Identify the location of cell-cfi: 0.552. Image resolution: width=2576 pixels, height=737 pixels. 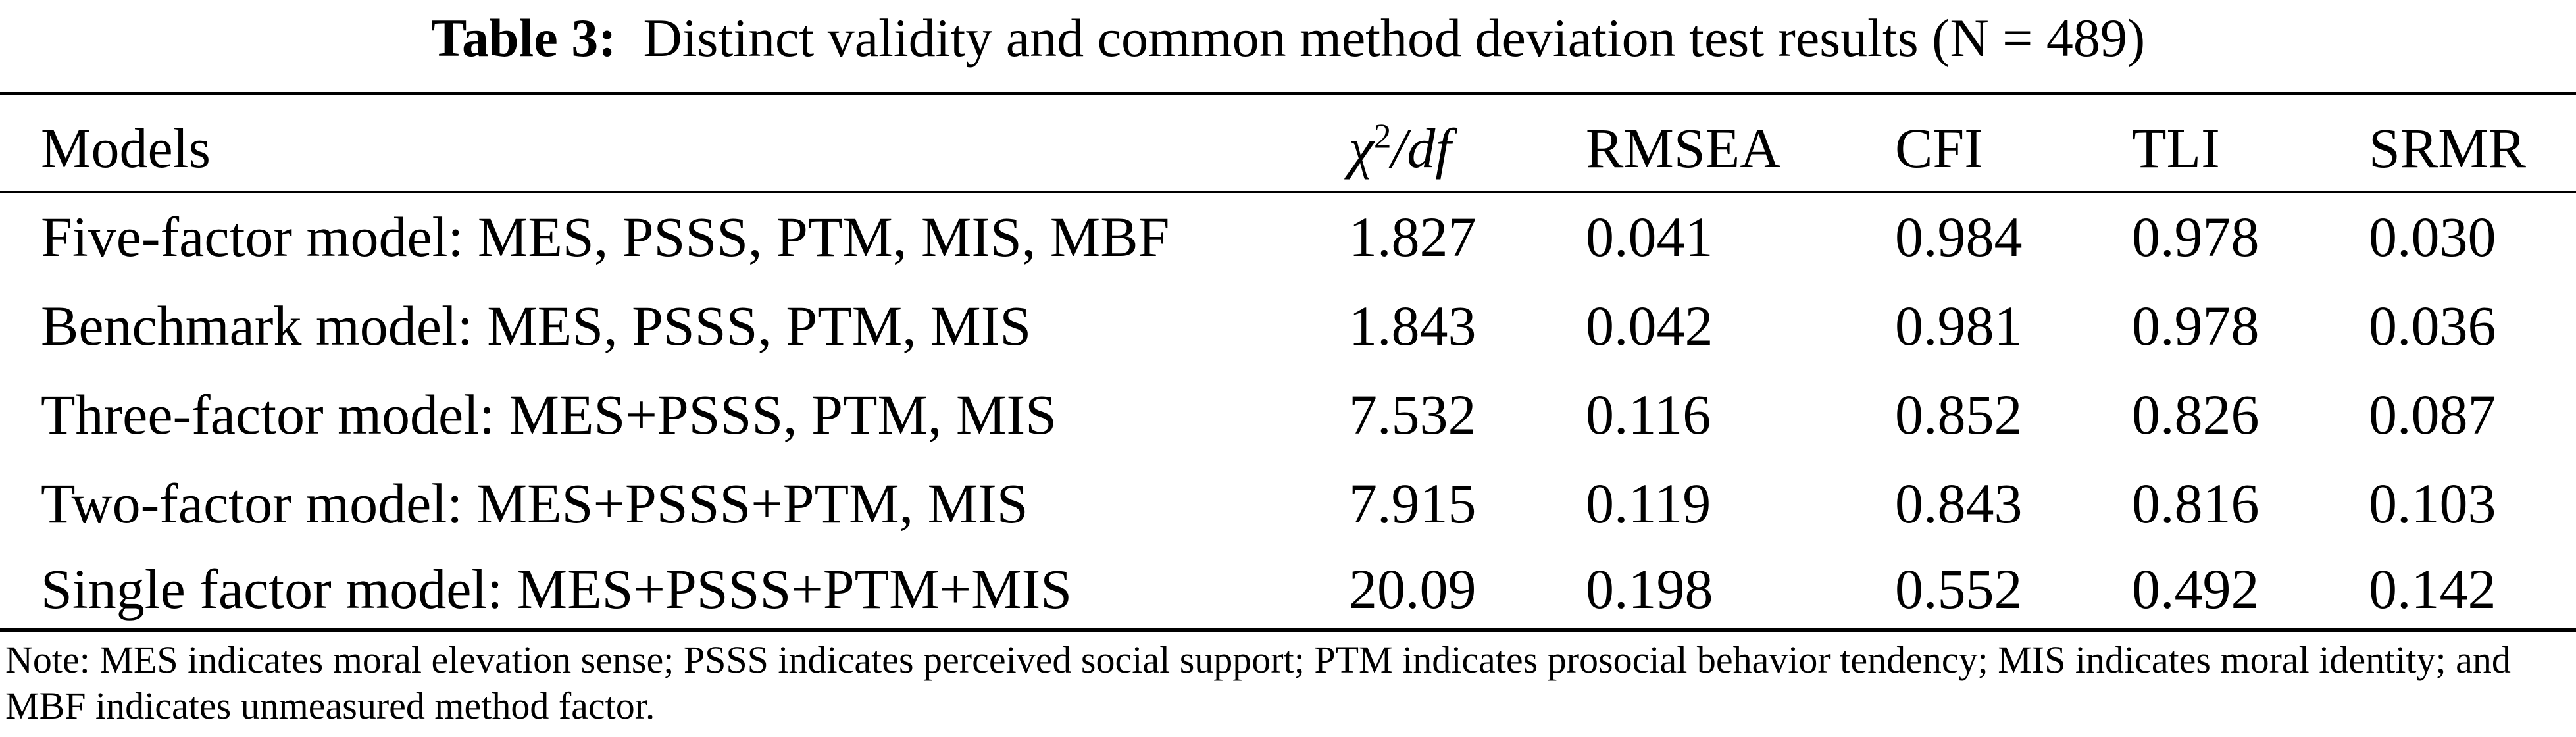
(1959, 589).